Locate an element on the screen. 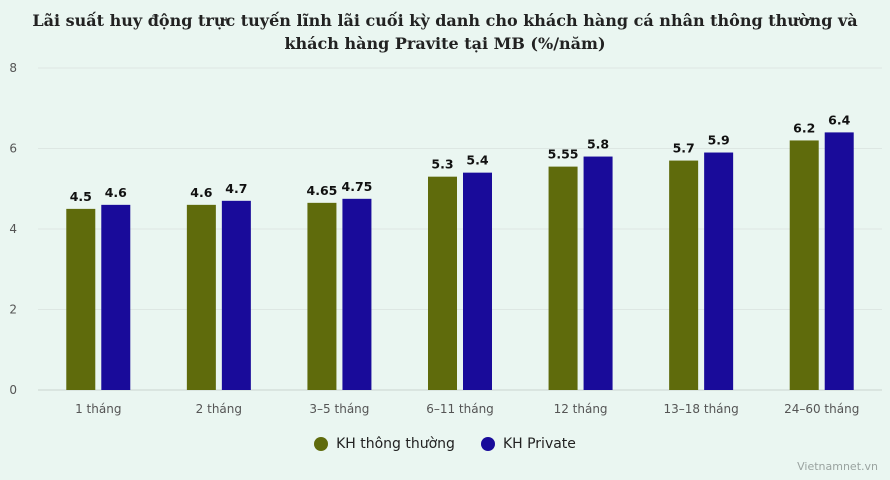  x-tick-label: 2 tháng is located at coordinates (219, 409).